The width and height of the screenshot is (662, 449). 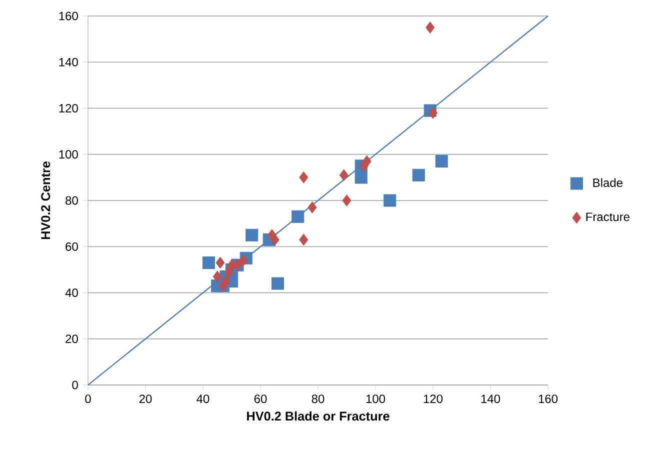 I want to click on y-tick-label: 100, so click(x=68, y=154).